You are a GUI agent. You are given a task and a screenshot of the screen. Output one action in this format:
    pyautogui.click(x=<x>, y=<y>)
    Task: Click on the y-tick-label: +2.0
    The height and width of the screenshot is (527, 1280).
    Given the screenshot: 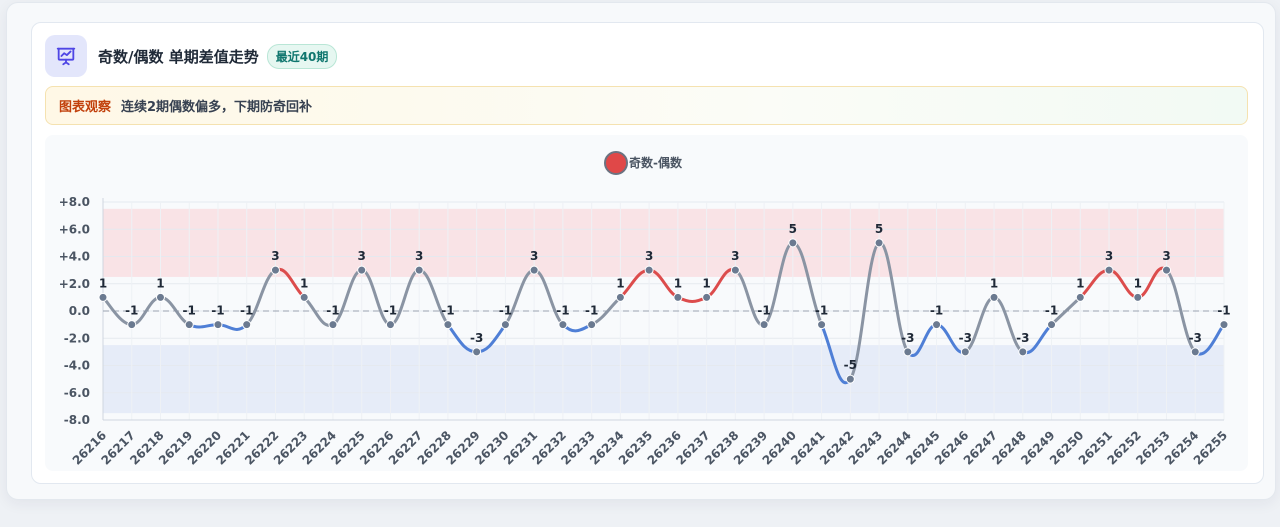 What is the action you would take?
    pyautogui.click(x=74, y=284)
    